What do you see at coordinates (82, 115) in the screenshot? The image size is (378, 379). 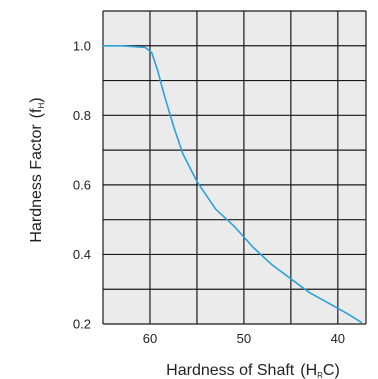 I see `y-tick-label: 0.8` at bounding box center [82, 115].